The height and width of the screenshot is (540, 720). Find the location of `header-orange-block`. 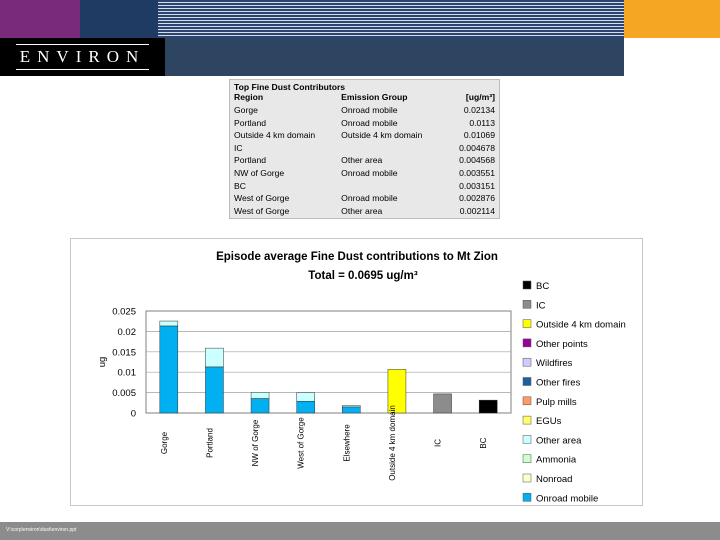

header-orange-block is located at coordinates (672, 19).